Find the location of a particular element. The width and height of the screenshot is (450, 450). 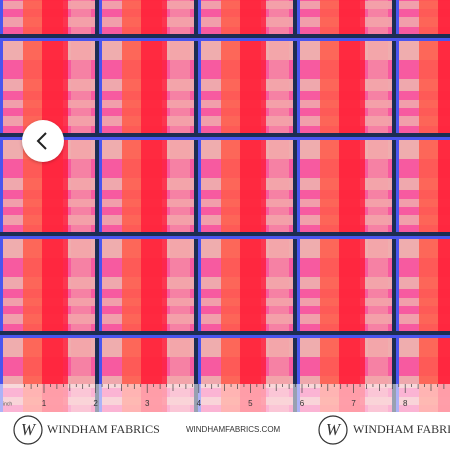

ruler-number: 8 is located at coordinates (405, 403).